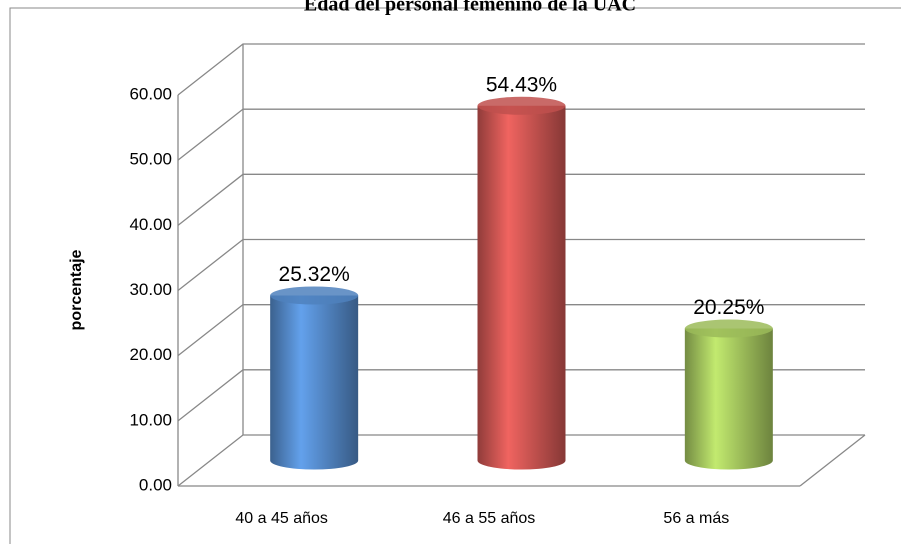 The image size is (901, 544). What do you see at coordinates (728, 307) in the screenshot?
I see `value-label: 20.25%` at bounding box center [728, 307].